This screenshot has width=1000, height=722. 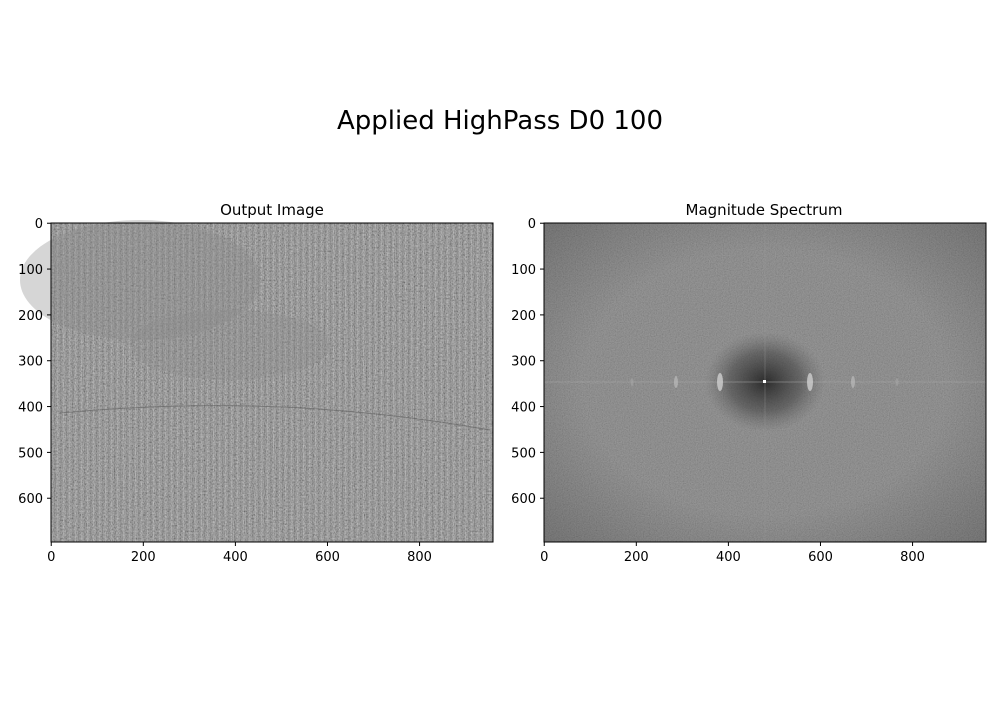 I want to click on magnitude-spectrum-x-tick-label: 800, so click(x=912, y=557).